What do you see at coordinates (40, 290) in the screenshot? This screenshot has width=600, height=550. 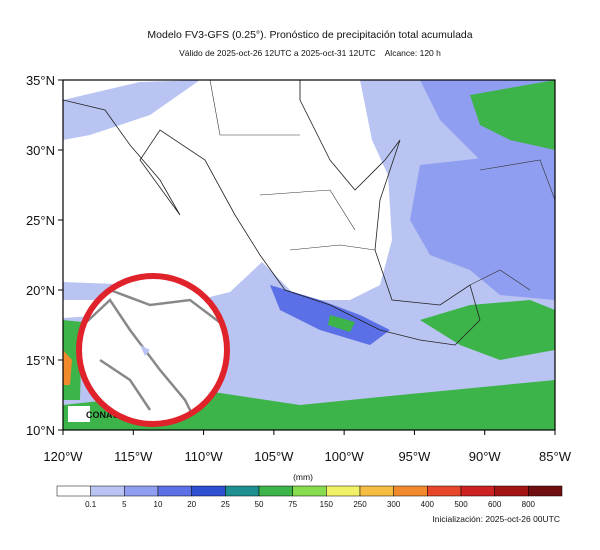 I see `lat-label: 20°N` at bounding box center [40, 290].